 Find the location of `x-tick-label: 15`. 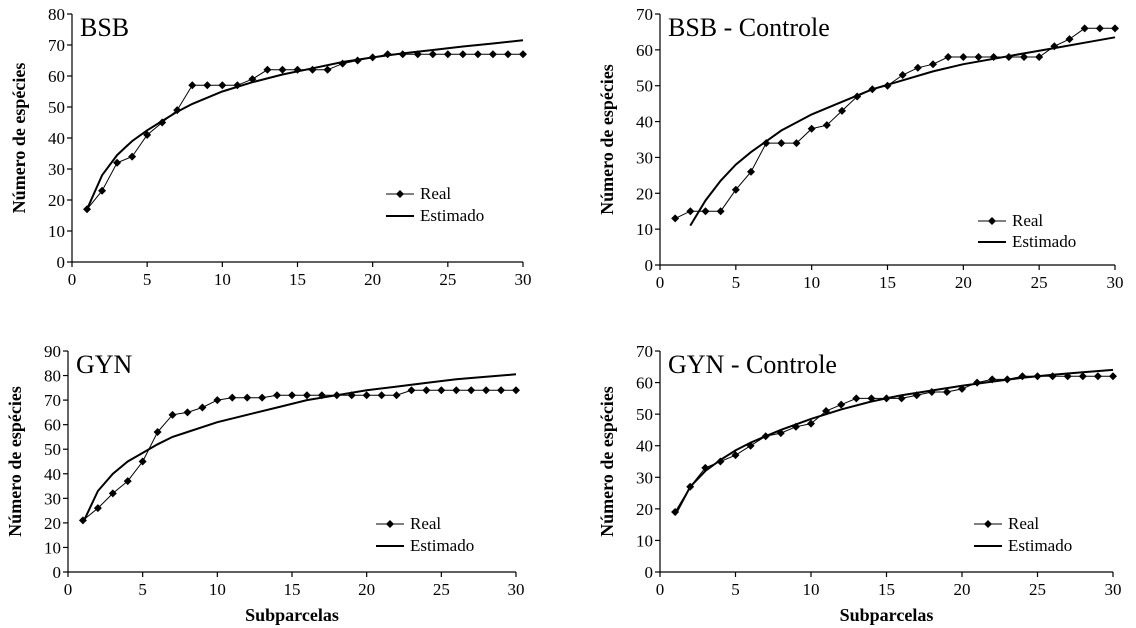

x-tick-label: 15 is located at coordinates (297, 279).